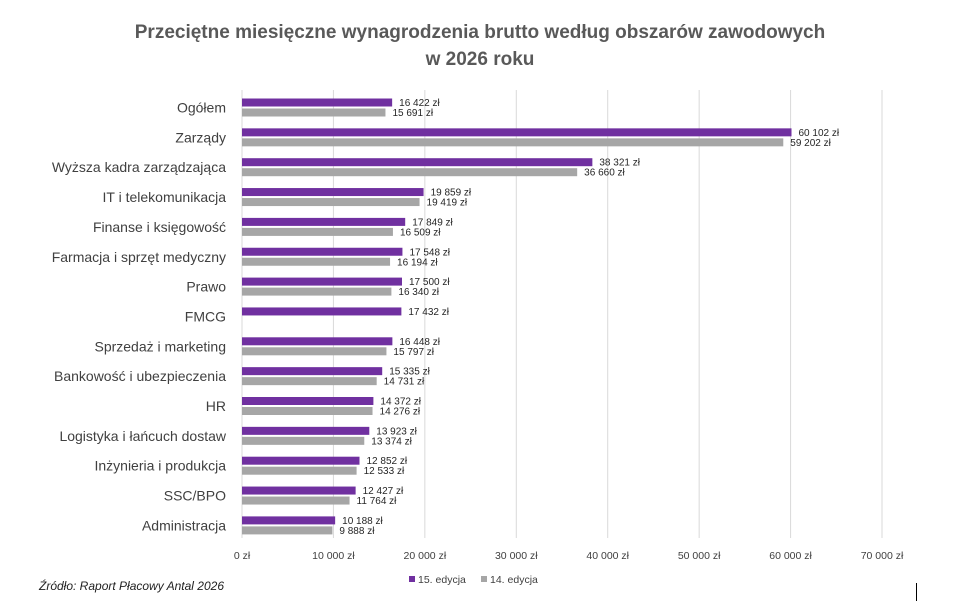  Describe the element at coordinates (396, 431) in the screenshot. I see `data-label: 13 923 zł` at that location.